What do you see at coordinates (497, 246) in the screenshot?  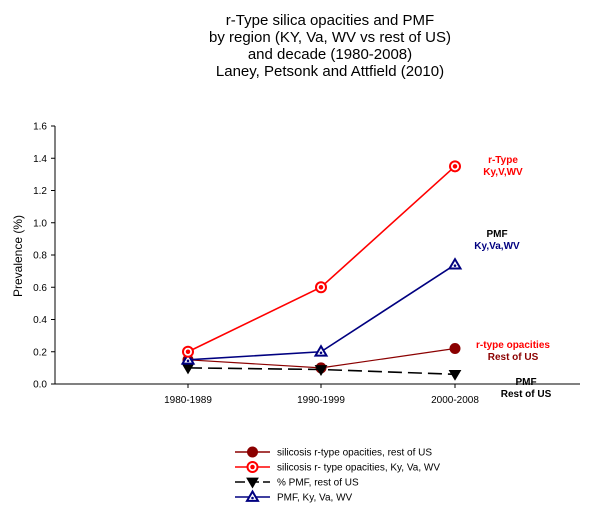 I see `annotation-text: Ky,Va,WV` at bounding box center [497, 246].